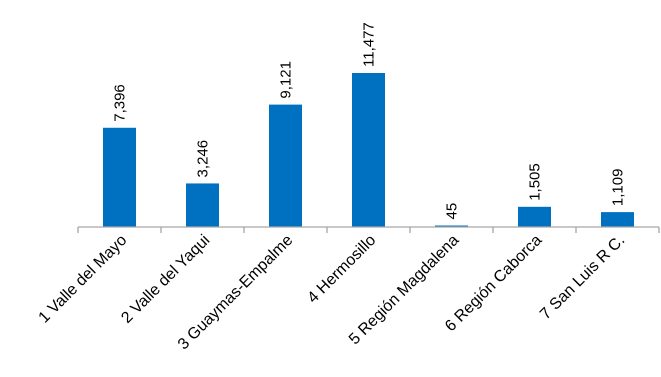 The height and width of the screenshot is (377, 661). I want to click on data-label: 9,121, so click(286, 80).